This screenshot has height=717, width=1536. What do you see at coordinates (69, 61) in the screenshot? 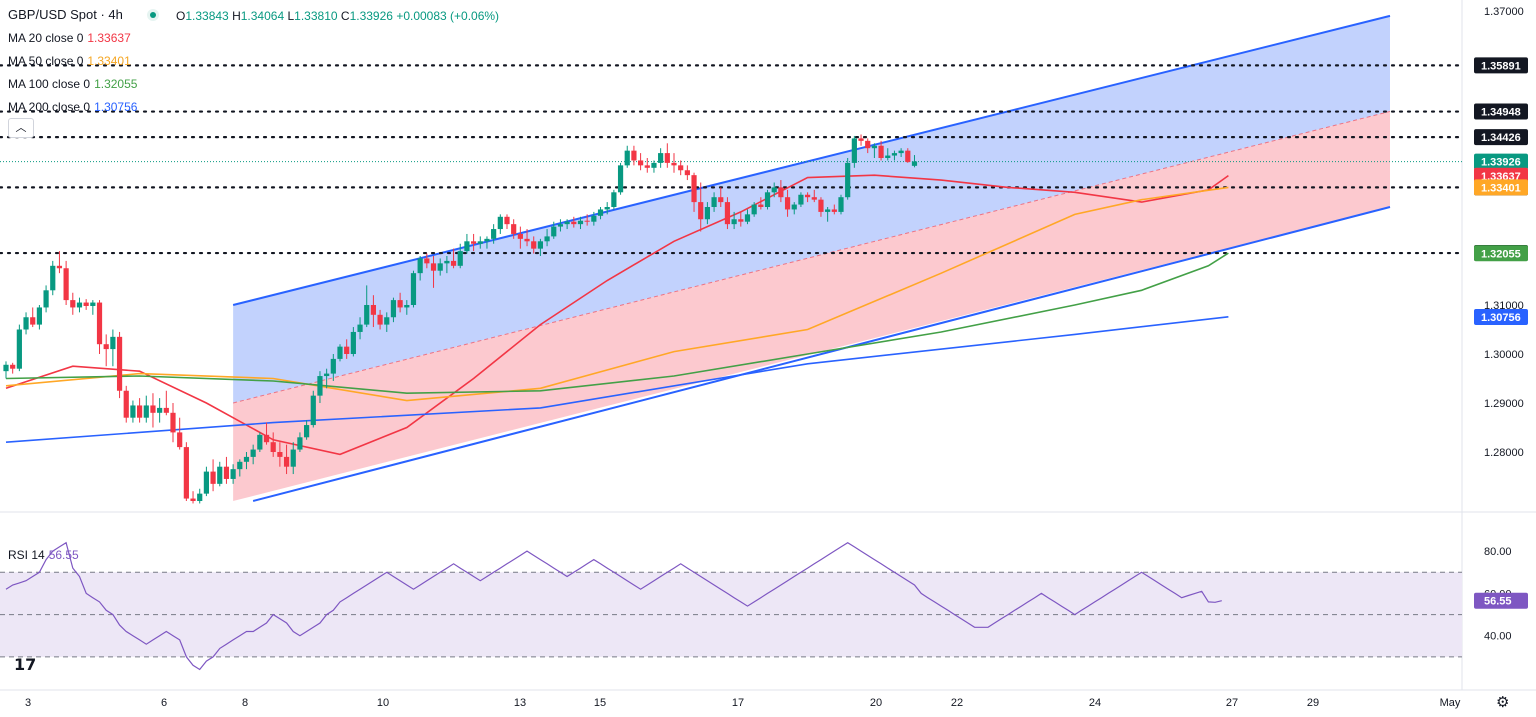
I see `ma50-legend: MA 50 close 0 1.33401` at bounding box center [69, 61].